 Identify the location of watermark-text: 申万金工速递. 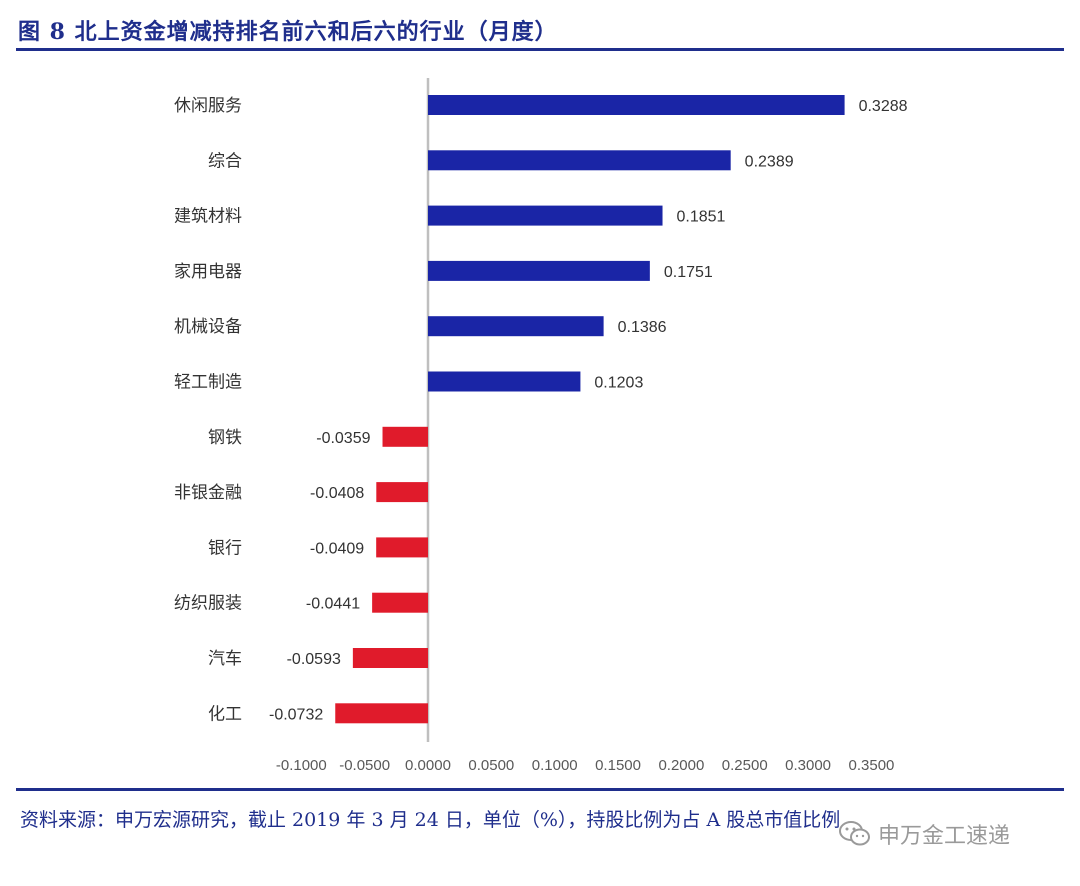
(944, 836).